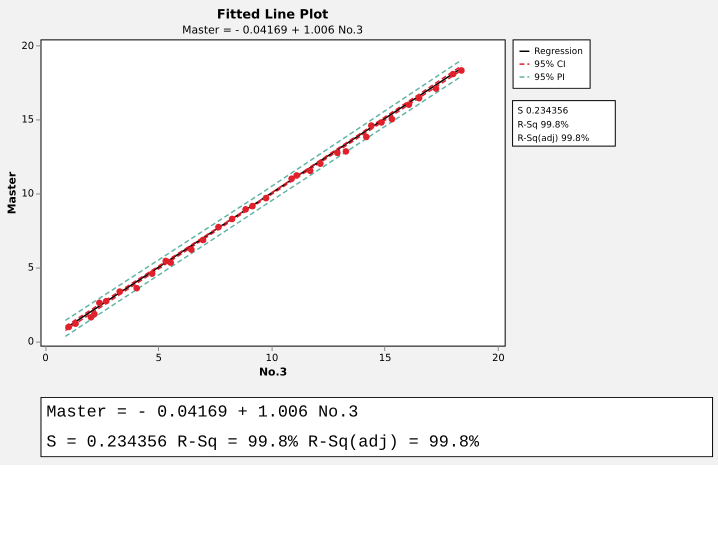 This screenshot has width=718, height=548. What do you see at coordinates (498, 358) in the screenshot?
I see `x-tick-label: 20` at bounding box center [498, 358].